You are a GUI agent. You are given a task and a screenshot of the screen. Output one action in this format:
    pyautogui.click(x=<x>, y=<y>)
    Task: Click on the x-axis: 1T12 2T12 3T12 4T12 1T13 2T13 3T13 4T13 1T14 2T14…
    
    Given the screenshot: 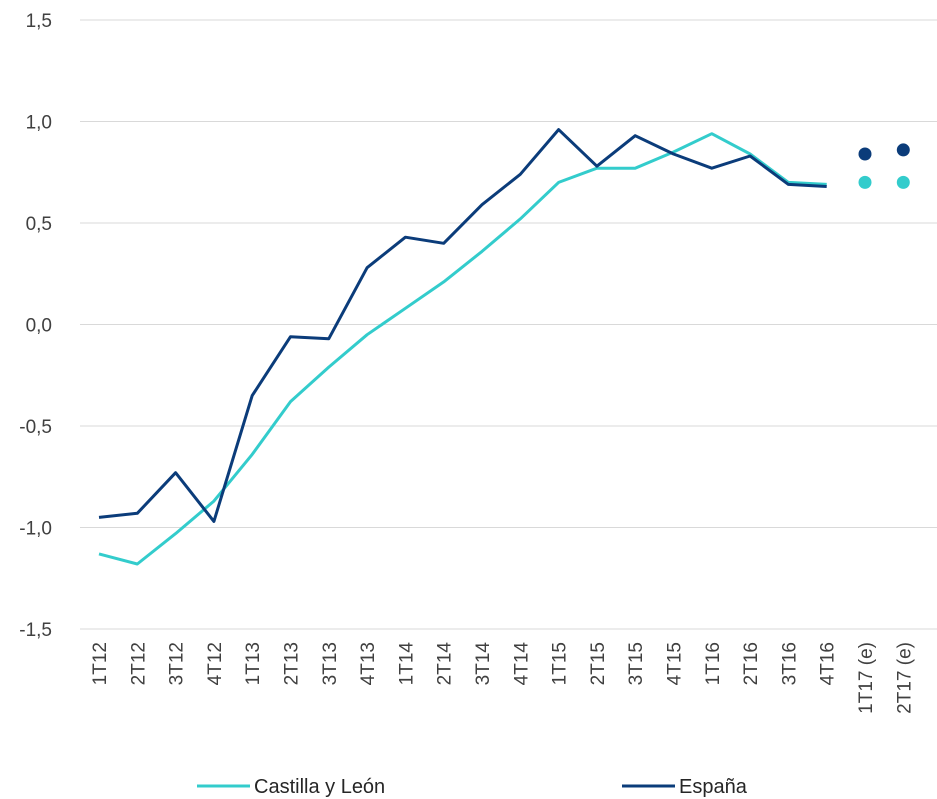 What is the action you would take?
    pyautogui.click(x=502, y=678)
    